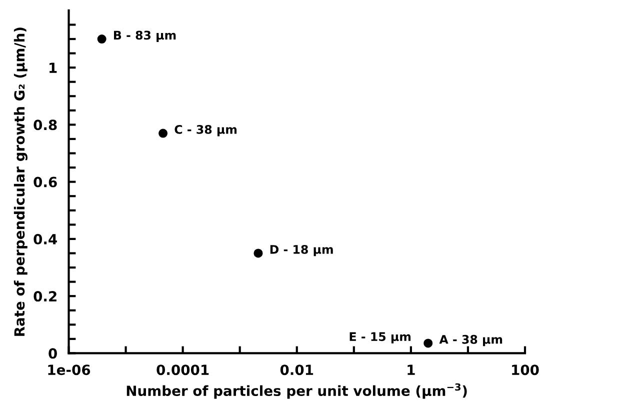 Image resolution: width=625 pixels, height=418 pixels. What do you see at coordinates (45, 125) in the screenshot?
I see `y-tick-label: 0.8` at bounding box center [45, 125].